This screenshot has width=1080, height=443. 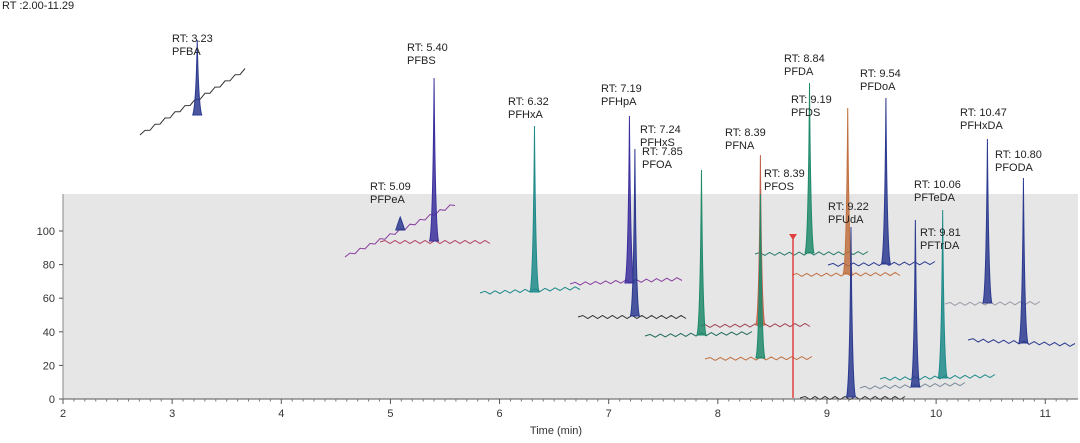 I want to click on peak-pfbs, so click(x=434, y=159).